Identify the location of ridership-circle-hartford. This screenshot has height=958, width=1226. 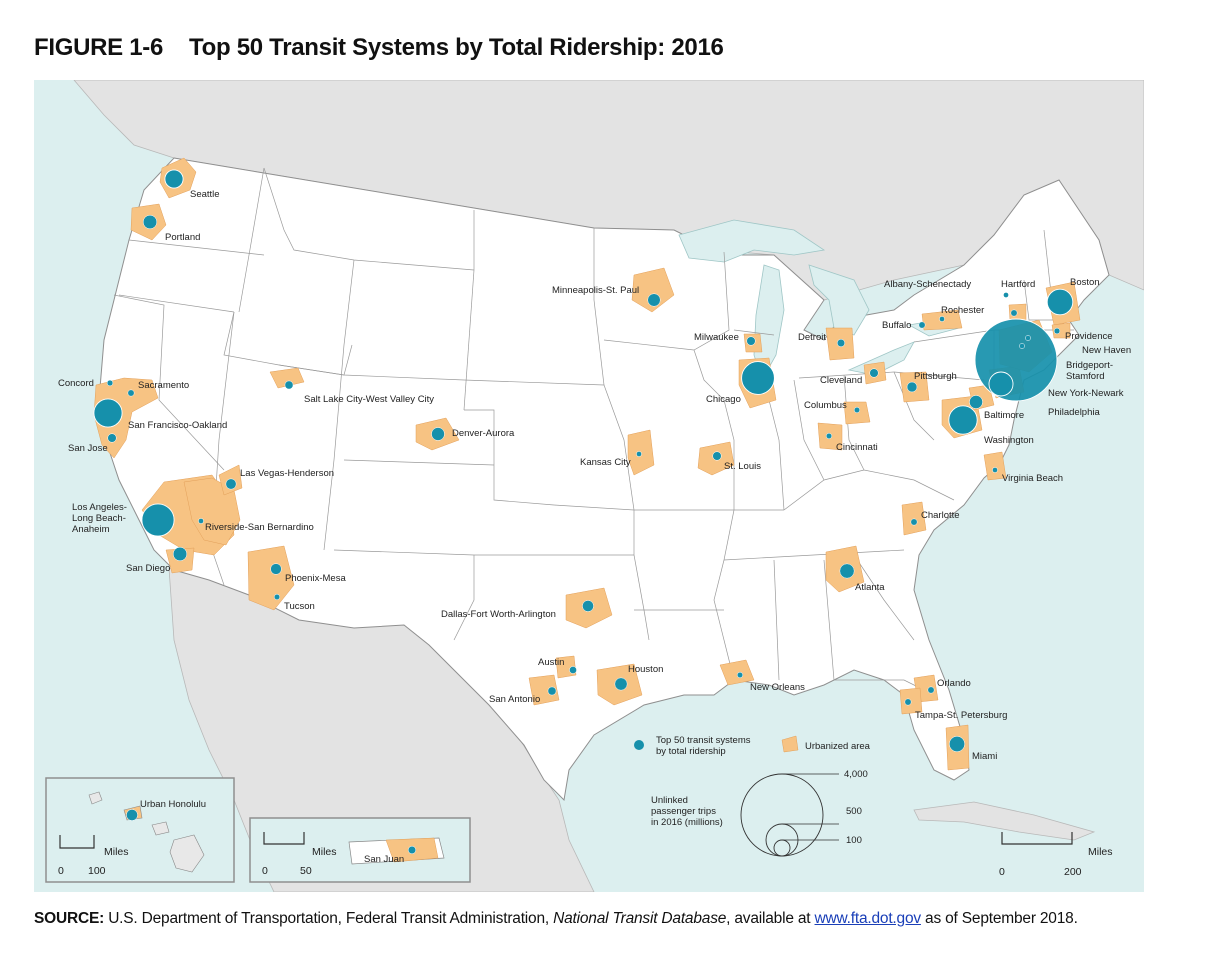
(1014, 313).